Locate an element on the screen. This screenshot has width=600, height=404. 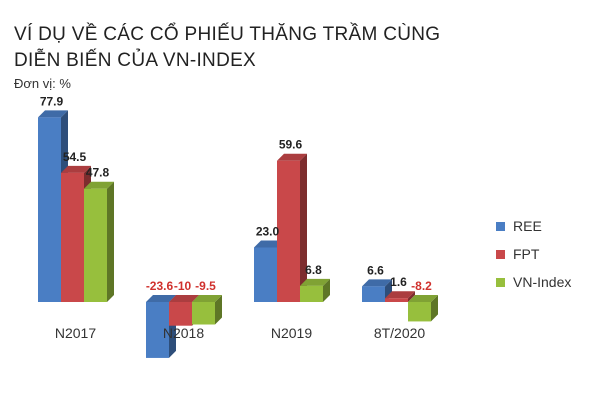
legend: REE FPT VN-Index is located at coordinates (533, 254).